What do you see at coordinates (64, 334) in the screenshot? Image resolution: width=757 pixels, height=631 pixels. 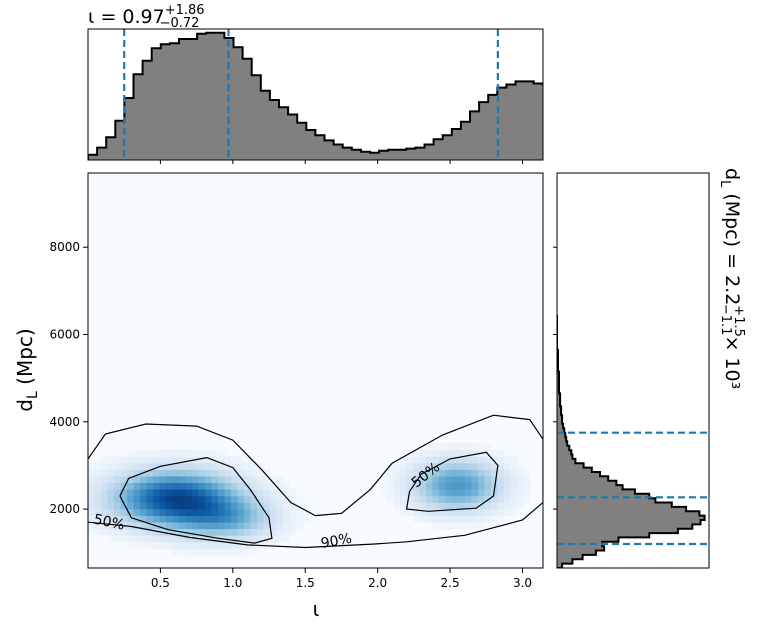 I see `y-tick-label: 6000` at bounding box center [64, 334].